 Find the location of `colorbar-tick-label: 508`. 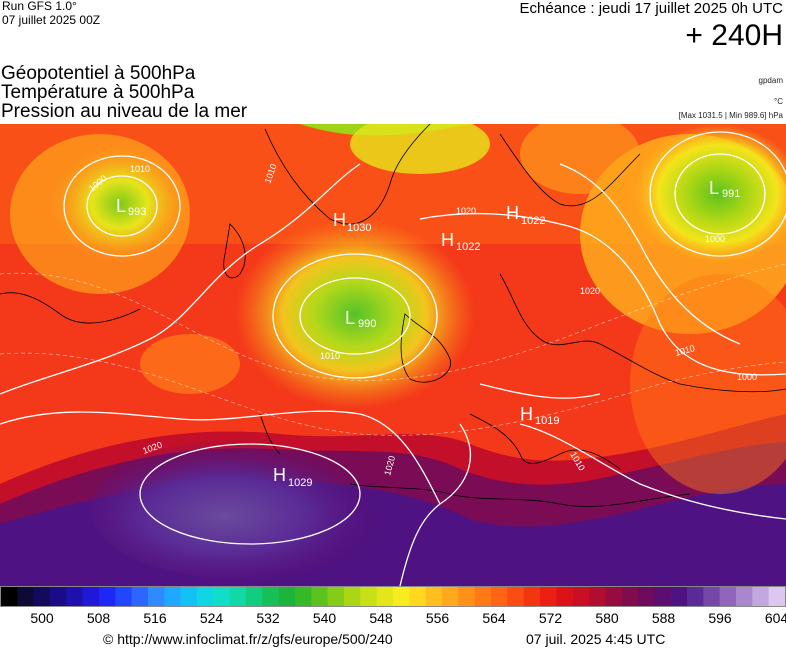

colorbar-tick-label: 508 is located at coordinates (98, 618).